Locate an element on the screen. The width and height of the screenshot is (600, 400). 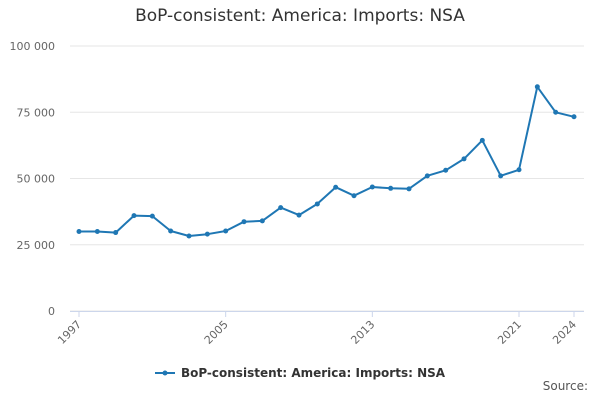
x-tick-label: 2013 is located at coordinates (362, 332).